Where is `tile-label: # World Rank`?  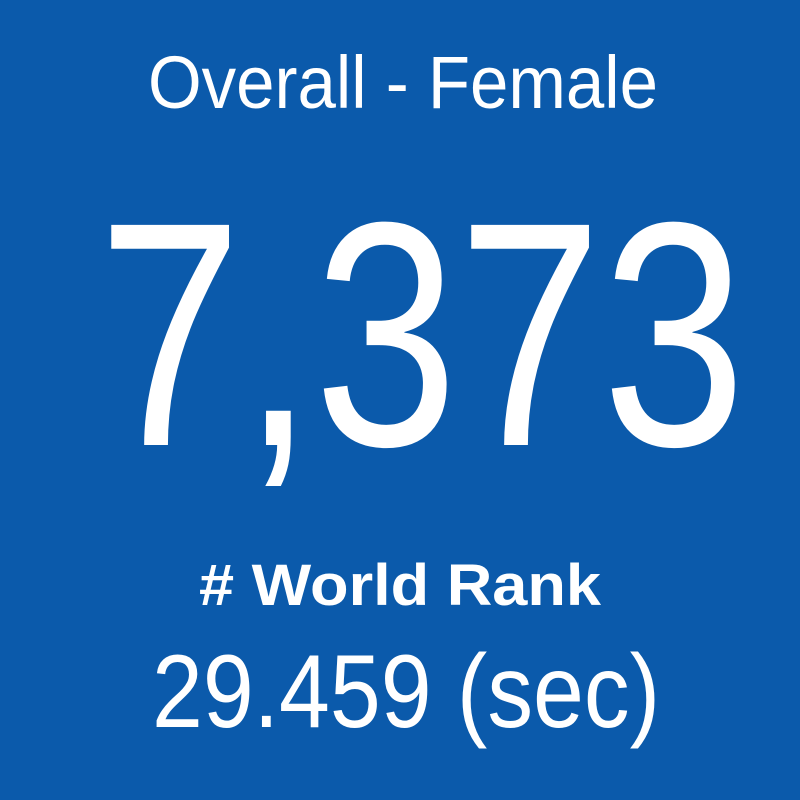 tile-label: # World Rank is located at coordinates (400, 585).